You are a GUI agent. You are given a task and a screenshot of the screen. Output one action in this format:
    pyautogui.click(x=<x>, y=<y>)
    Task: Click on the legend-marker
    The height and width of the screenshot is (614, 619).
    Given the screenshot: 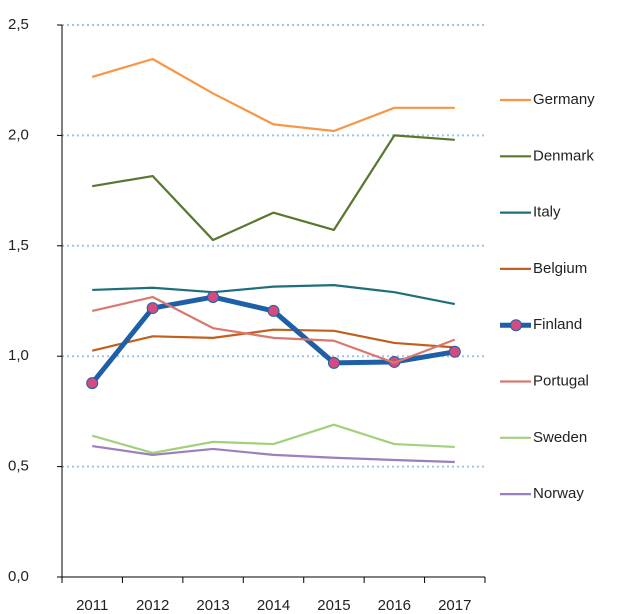 What is the action you would take?
    pyautogui.click(x=516, y=325)
    